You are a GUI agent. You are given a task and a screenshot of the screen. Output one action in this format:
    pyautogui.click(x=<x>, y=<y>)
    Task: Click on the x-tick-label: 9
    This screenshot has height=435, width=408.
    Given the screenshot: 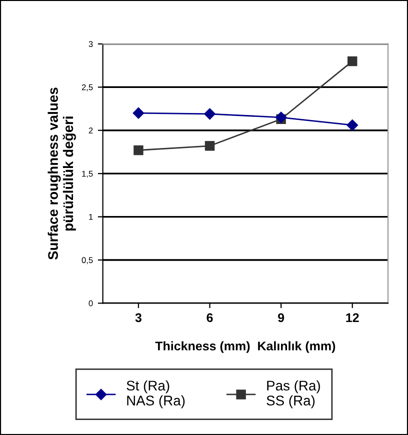 What is the action you would take?
    pyautogui.click(x=281, y=317)
    